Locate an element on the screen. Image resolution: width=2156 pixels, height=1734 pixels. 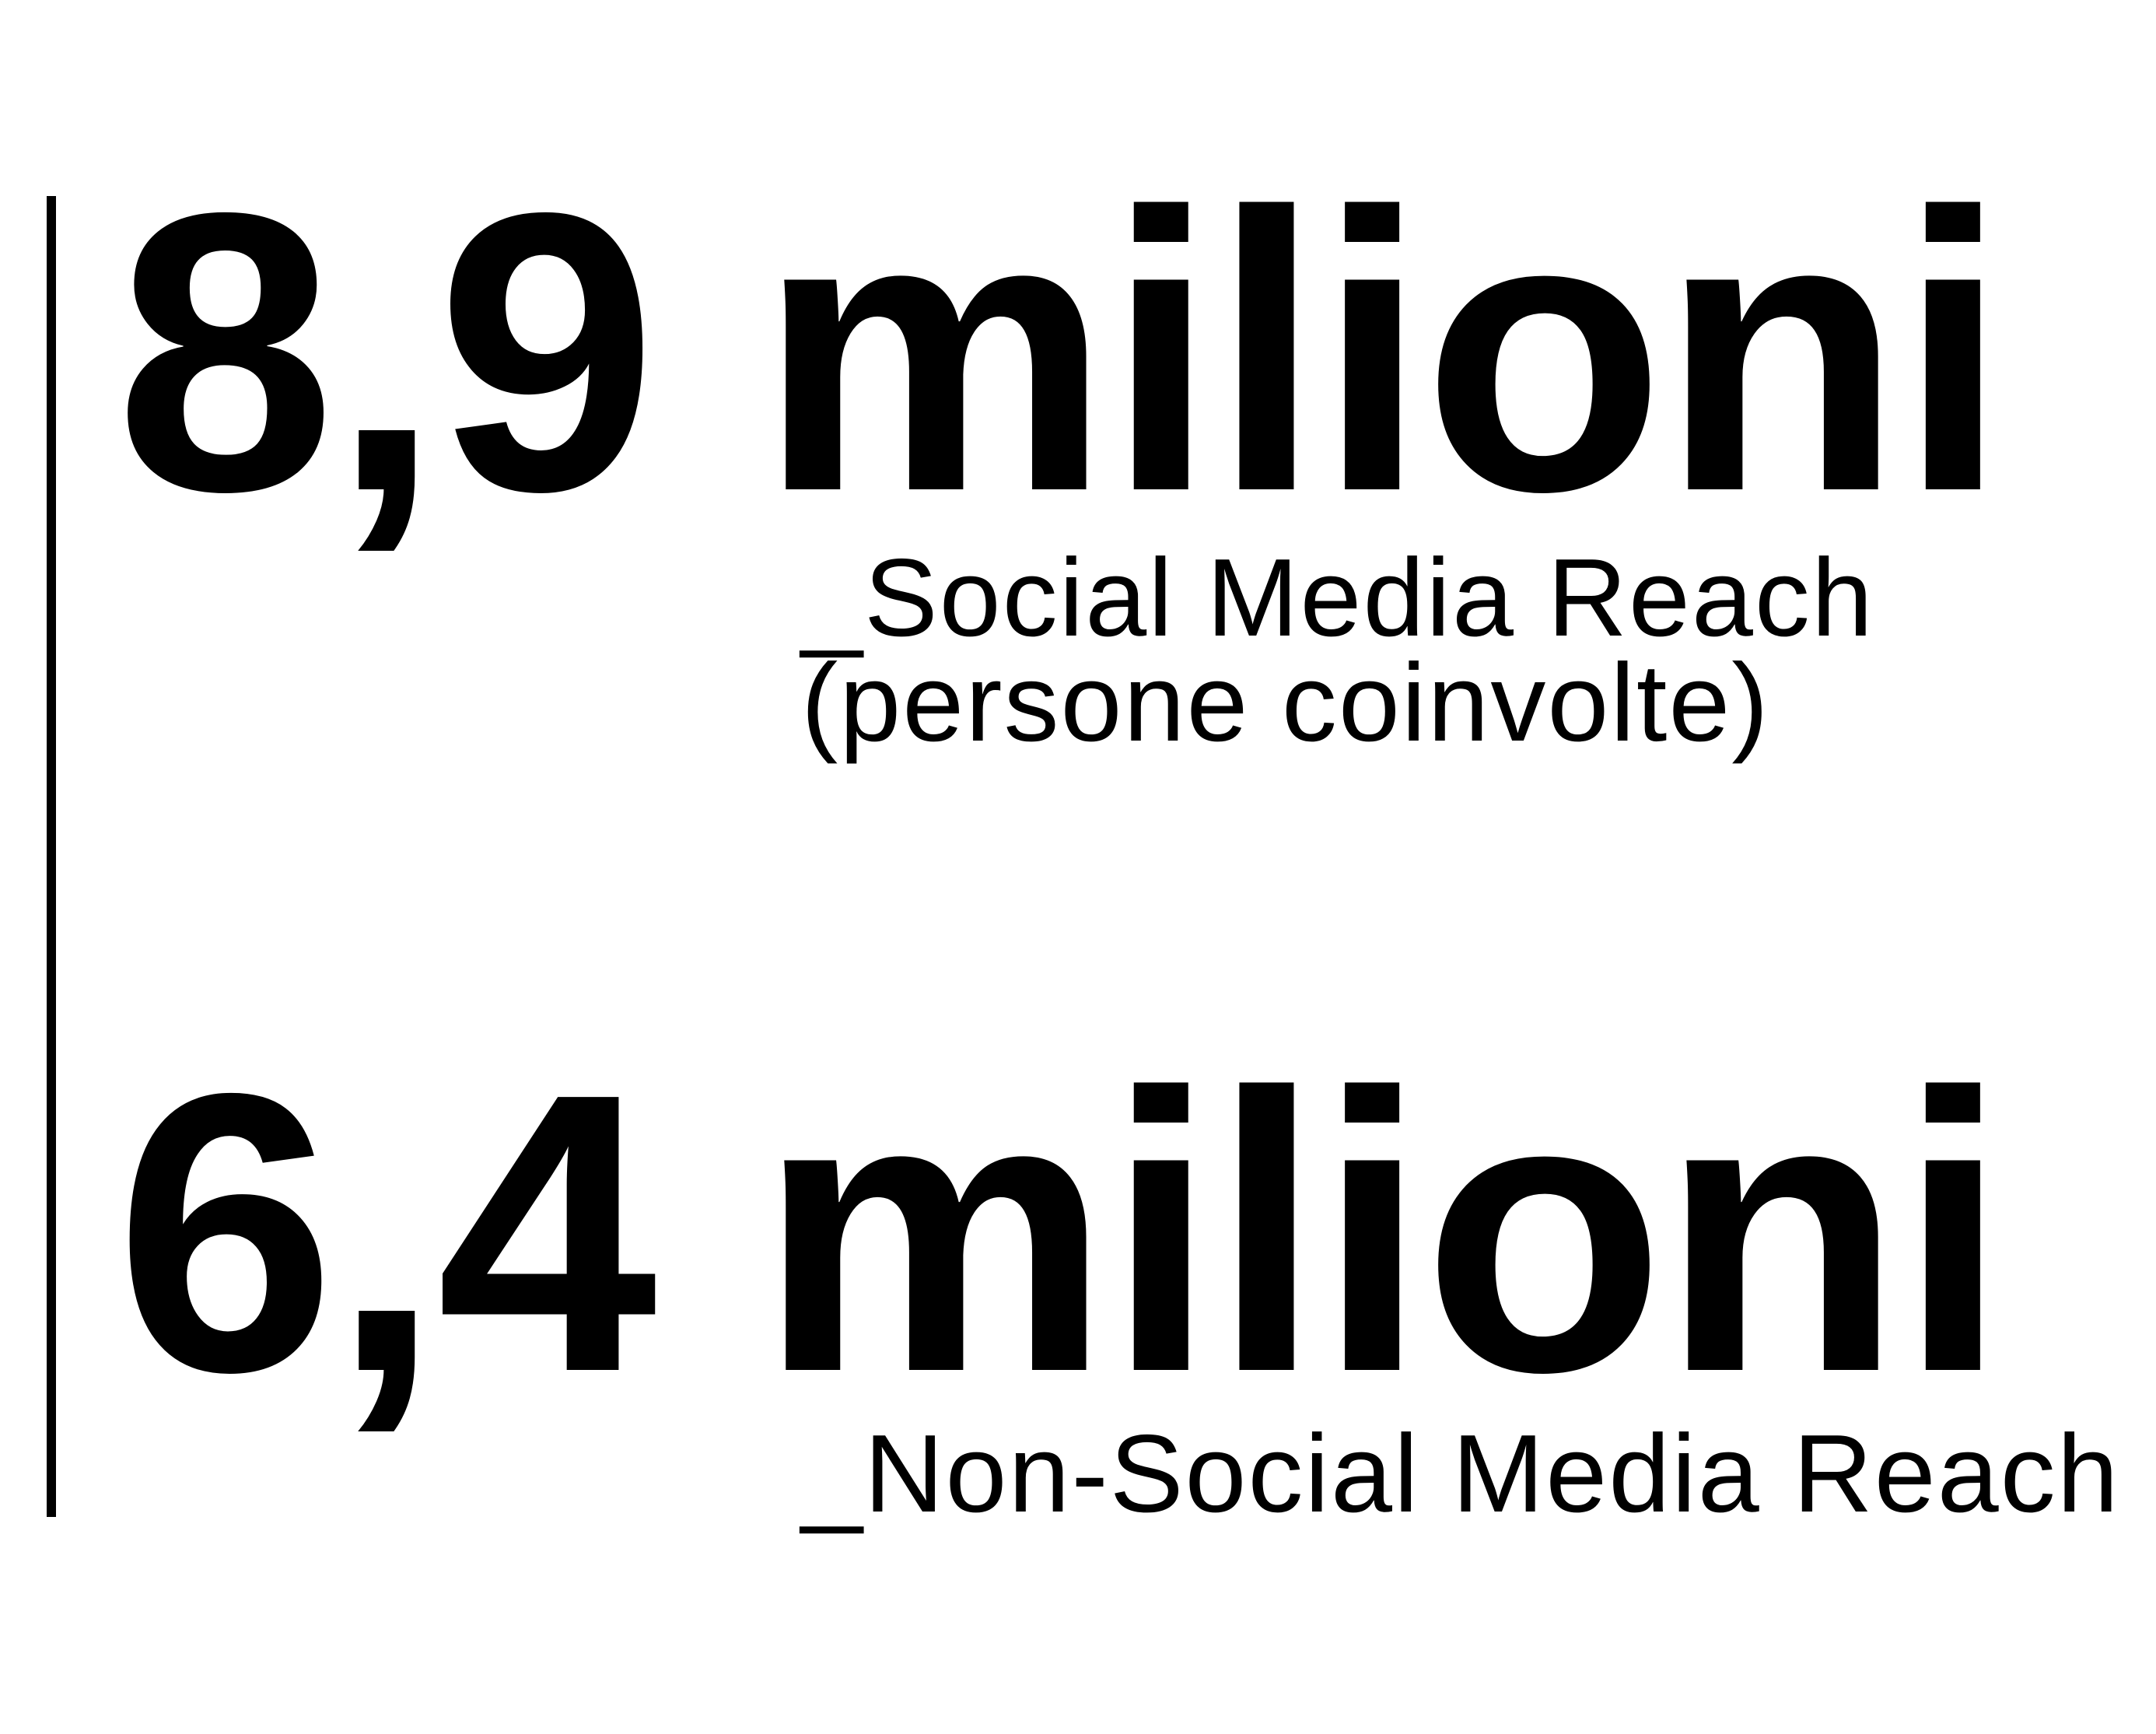
social-reach-sublabel: (persone coinvolte) is located at coordinates (1286, 703).